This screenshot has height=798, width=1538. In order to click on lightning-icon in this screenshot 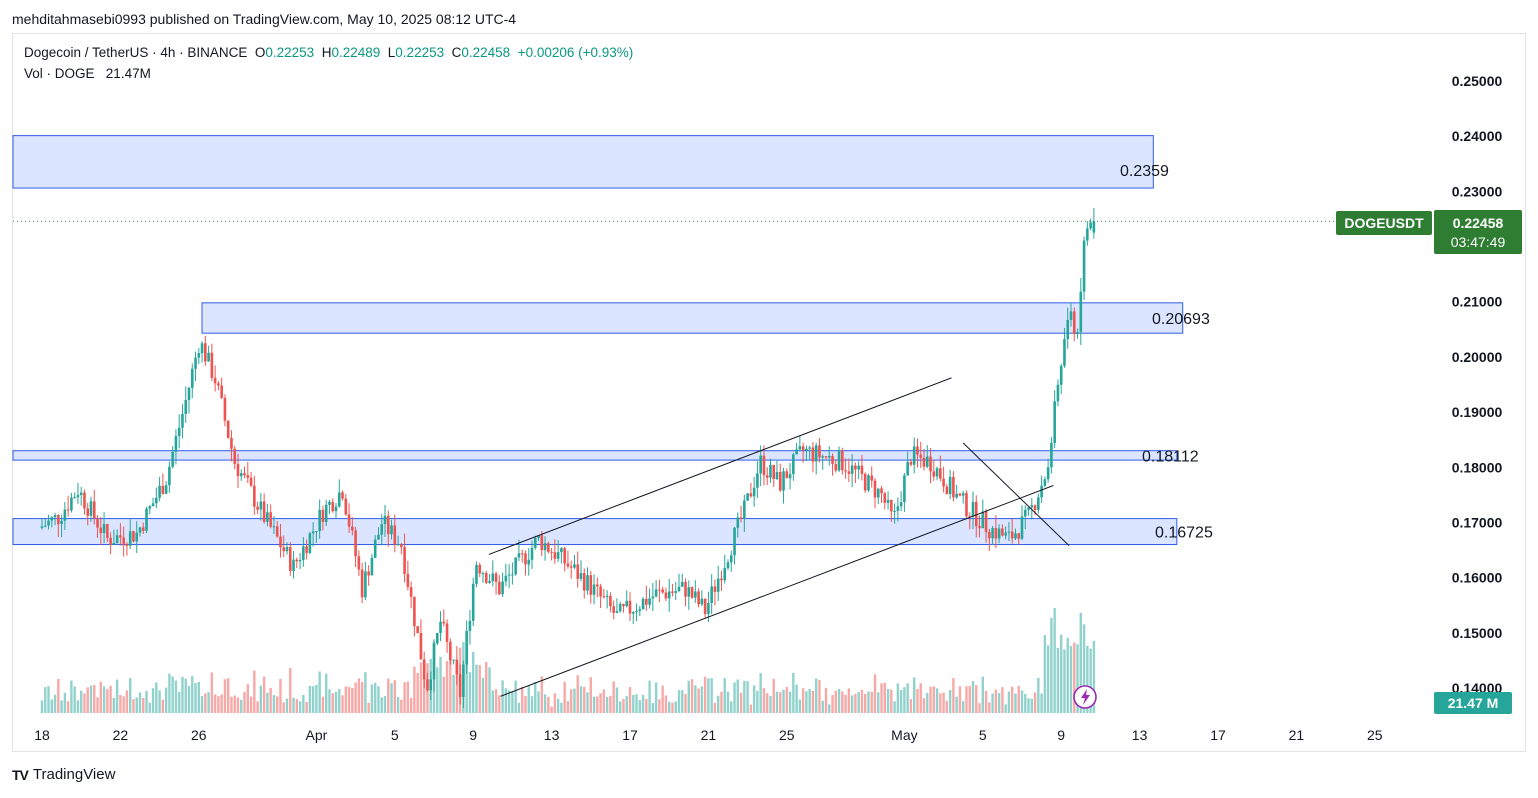, I will do `click(1085, 697)`.